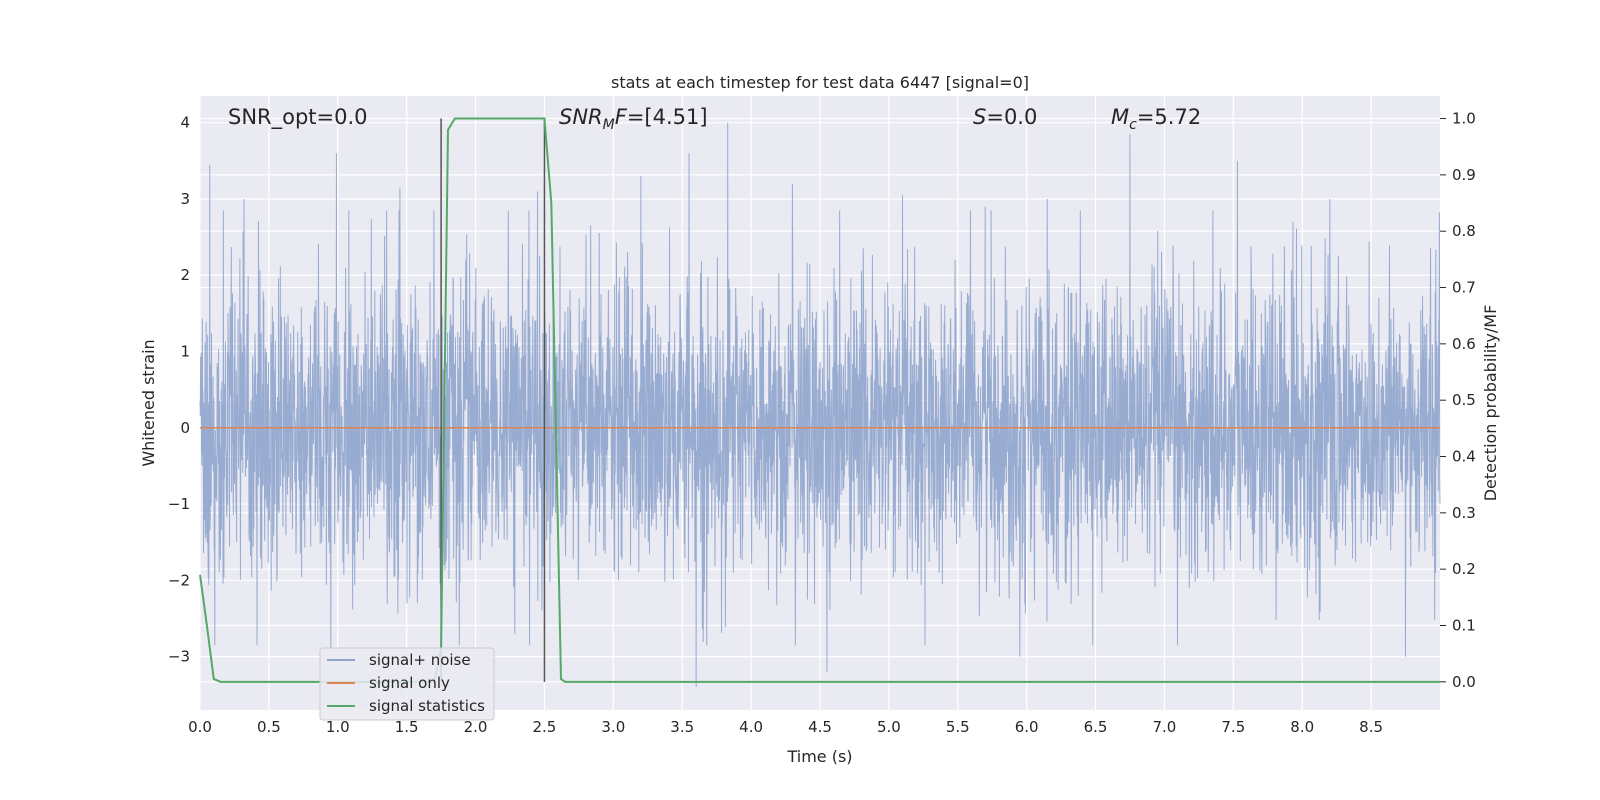 This screenshot has width=1600, height=800. Describe the element at coordinates (682, 727) in the screenshot. I see `x-tick-label: 3.5` at that location.